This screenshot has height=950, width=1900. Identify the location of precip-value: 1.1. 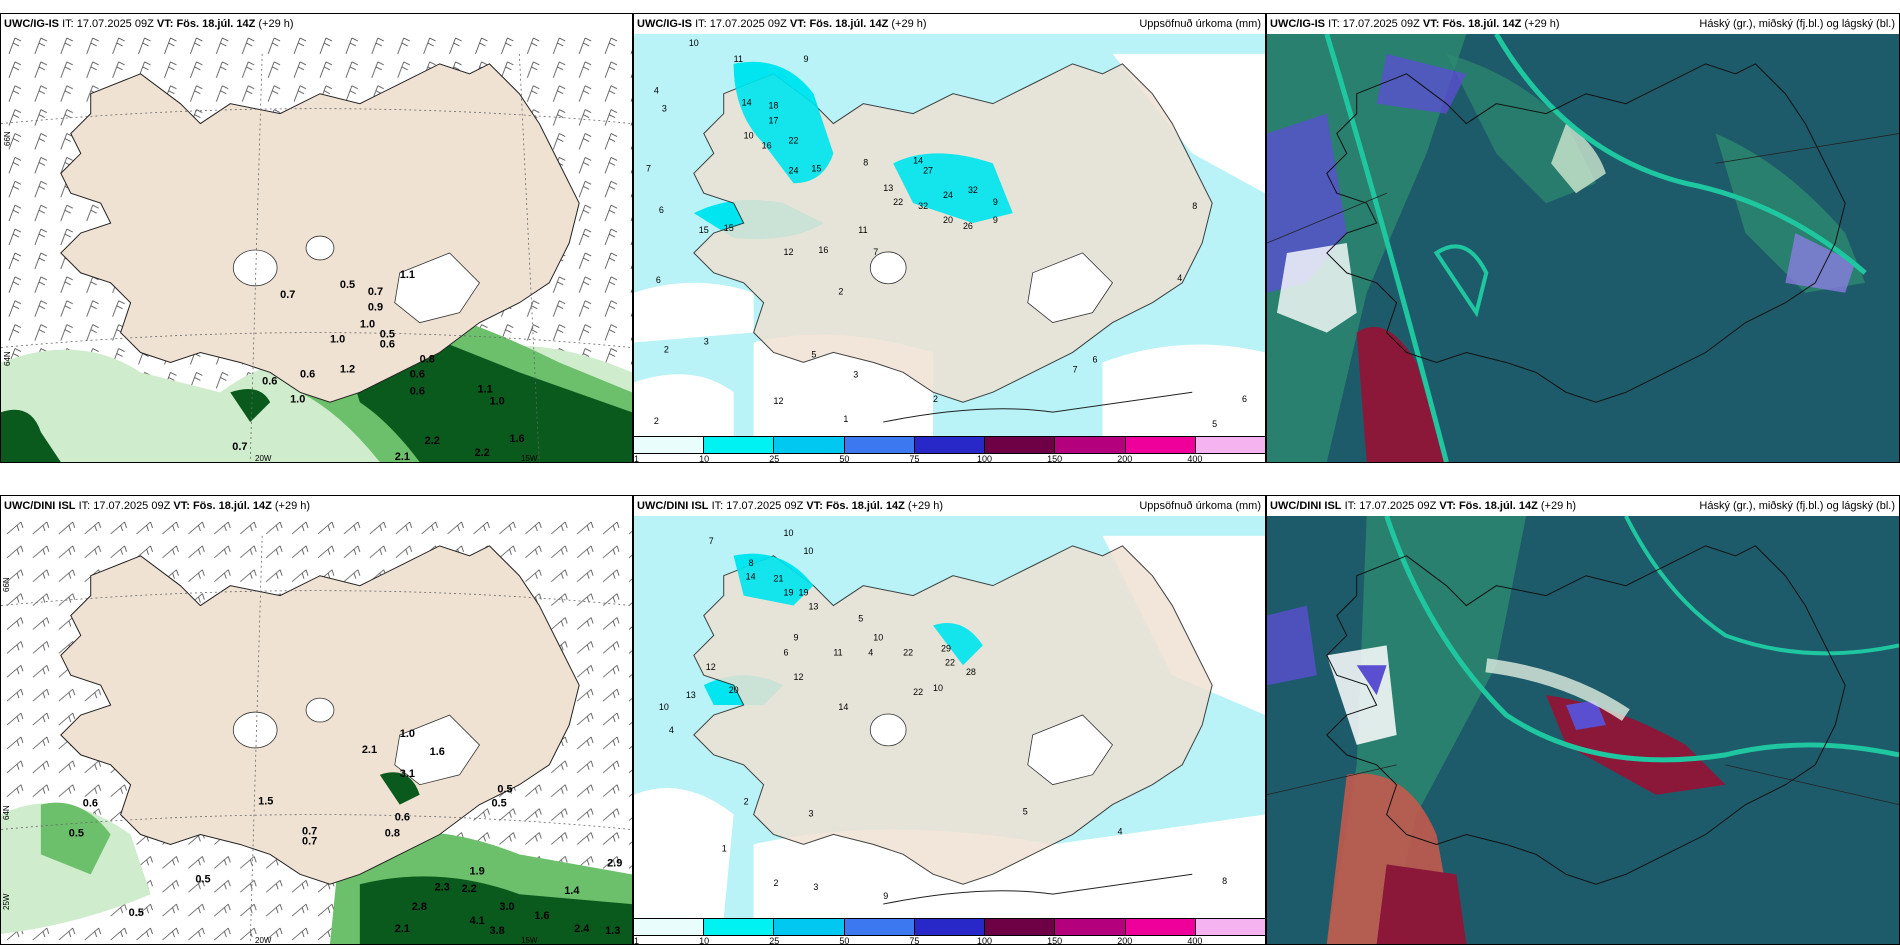
(407, 275).